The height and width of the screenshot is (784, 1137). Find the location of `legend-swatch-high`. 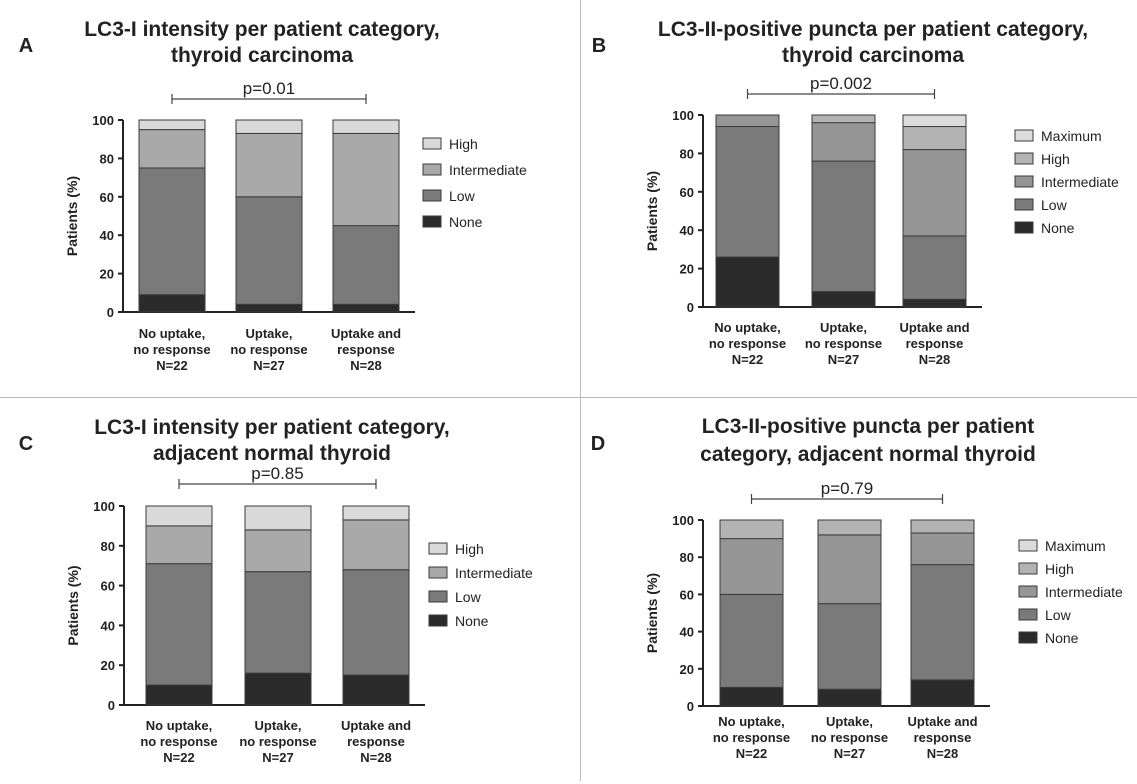

legend-swatch-high is located at coordinates (432, 143).